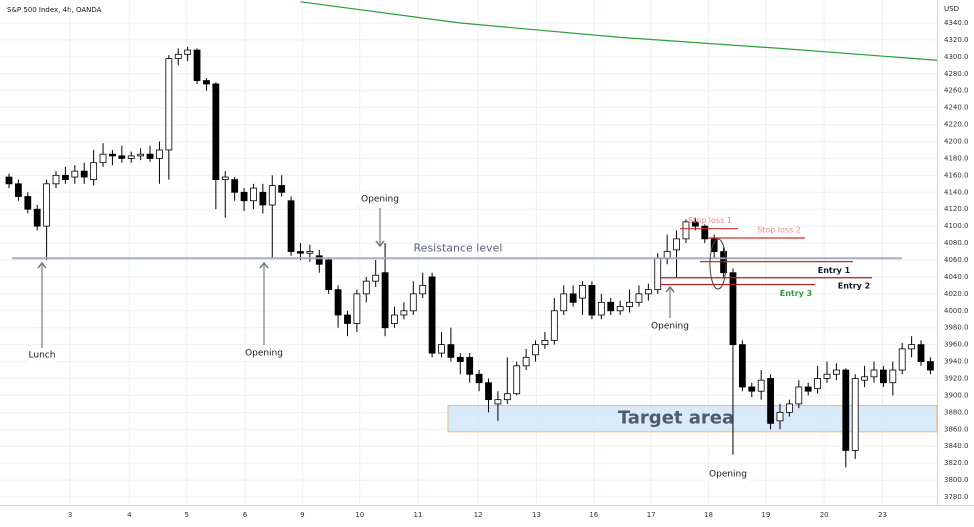  Describe the element at coordinates (956, 74) in the screenshot. I see `y-tick-label: 4280.0` at that location.